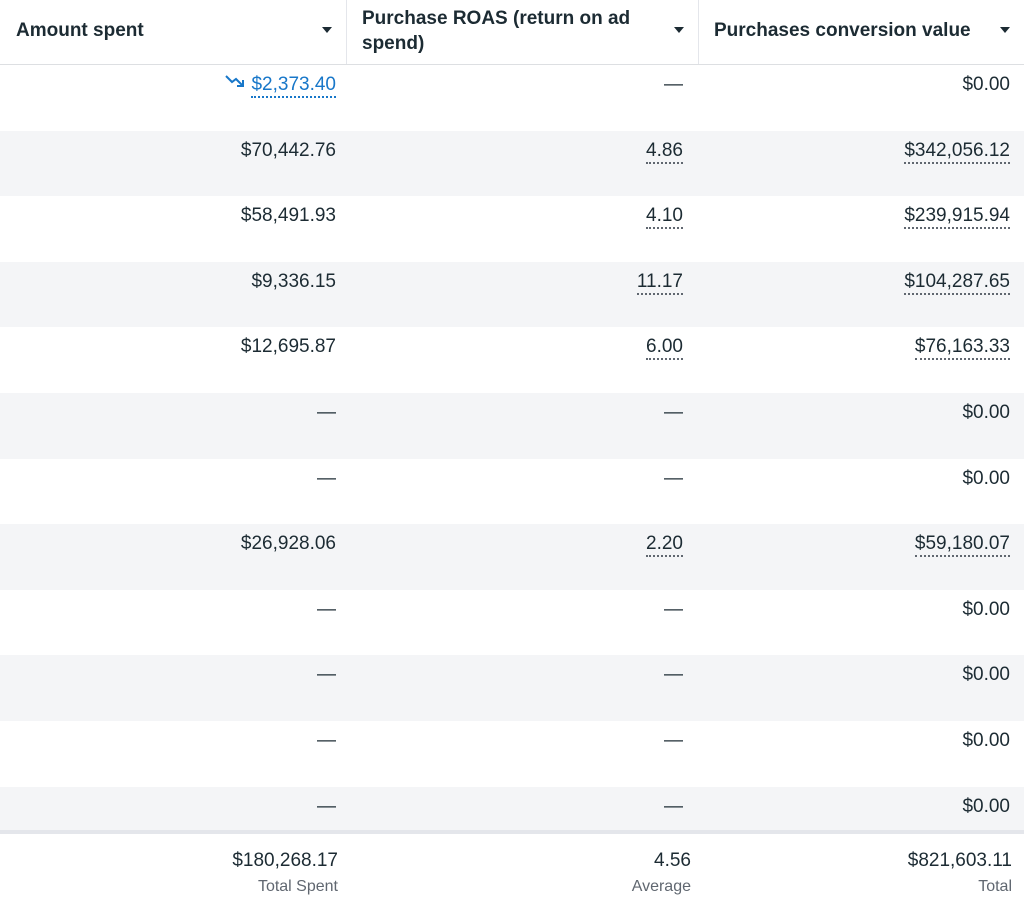 The height and width of the screenshot is (914, 1024). Describe the element at coordinates (661, 886) in the screenshot. I see `summary-label: Average` at that location.